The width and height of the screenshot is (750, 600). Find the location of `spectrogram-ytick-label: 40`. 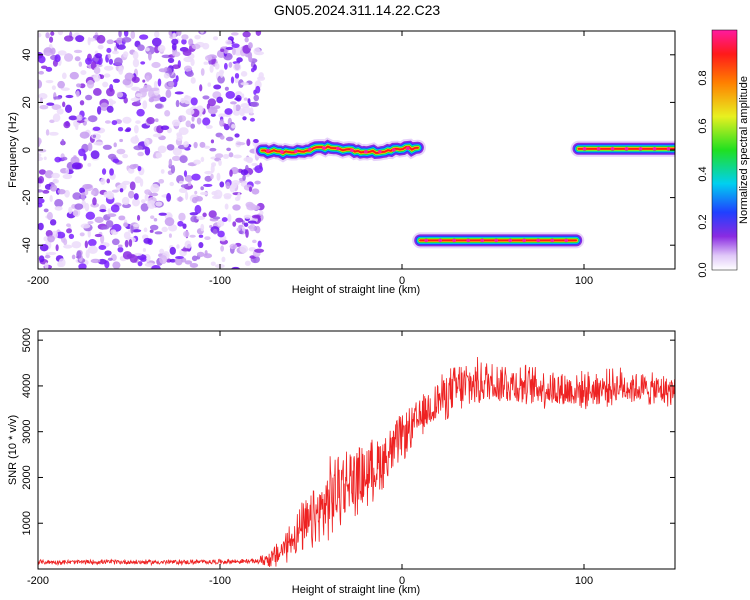

spectrogram-ytick-label: 40 is located at coordinates (27, 55).